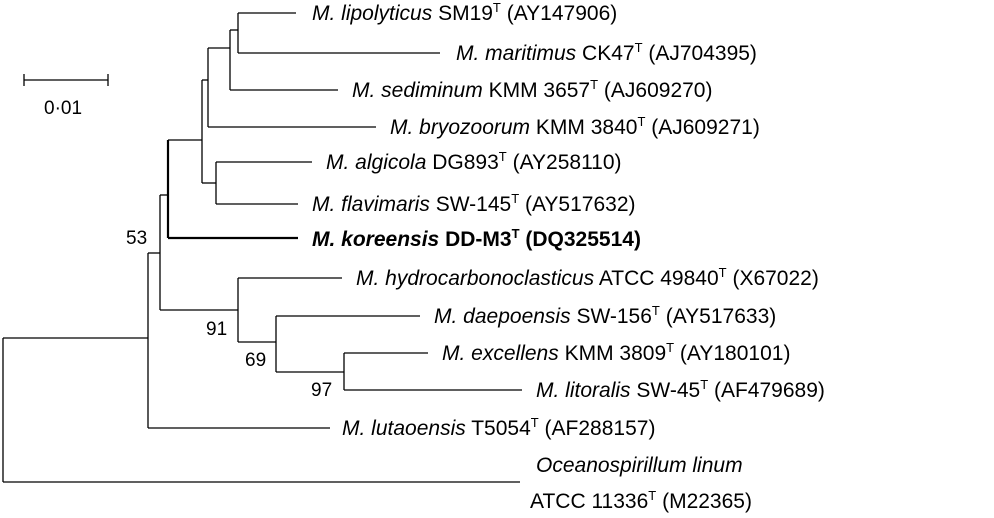 Image resolution: width=994 pixels, height=518 pixels. I want to click on taxon-label: M. daepoensis SW-156T (AY517633), so click(605, 315).